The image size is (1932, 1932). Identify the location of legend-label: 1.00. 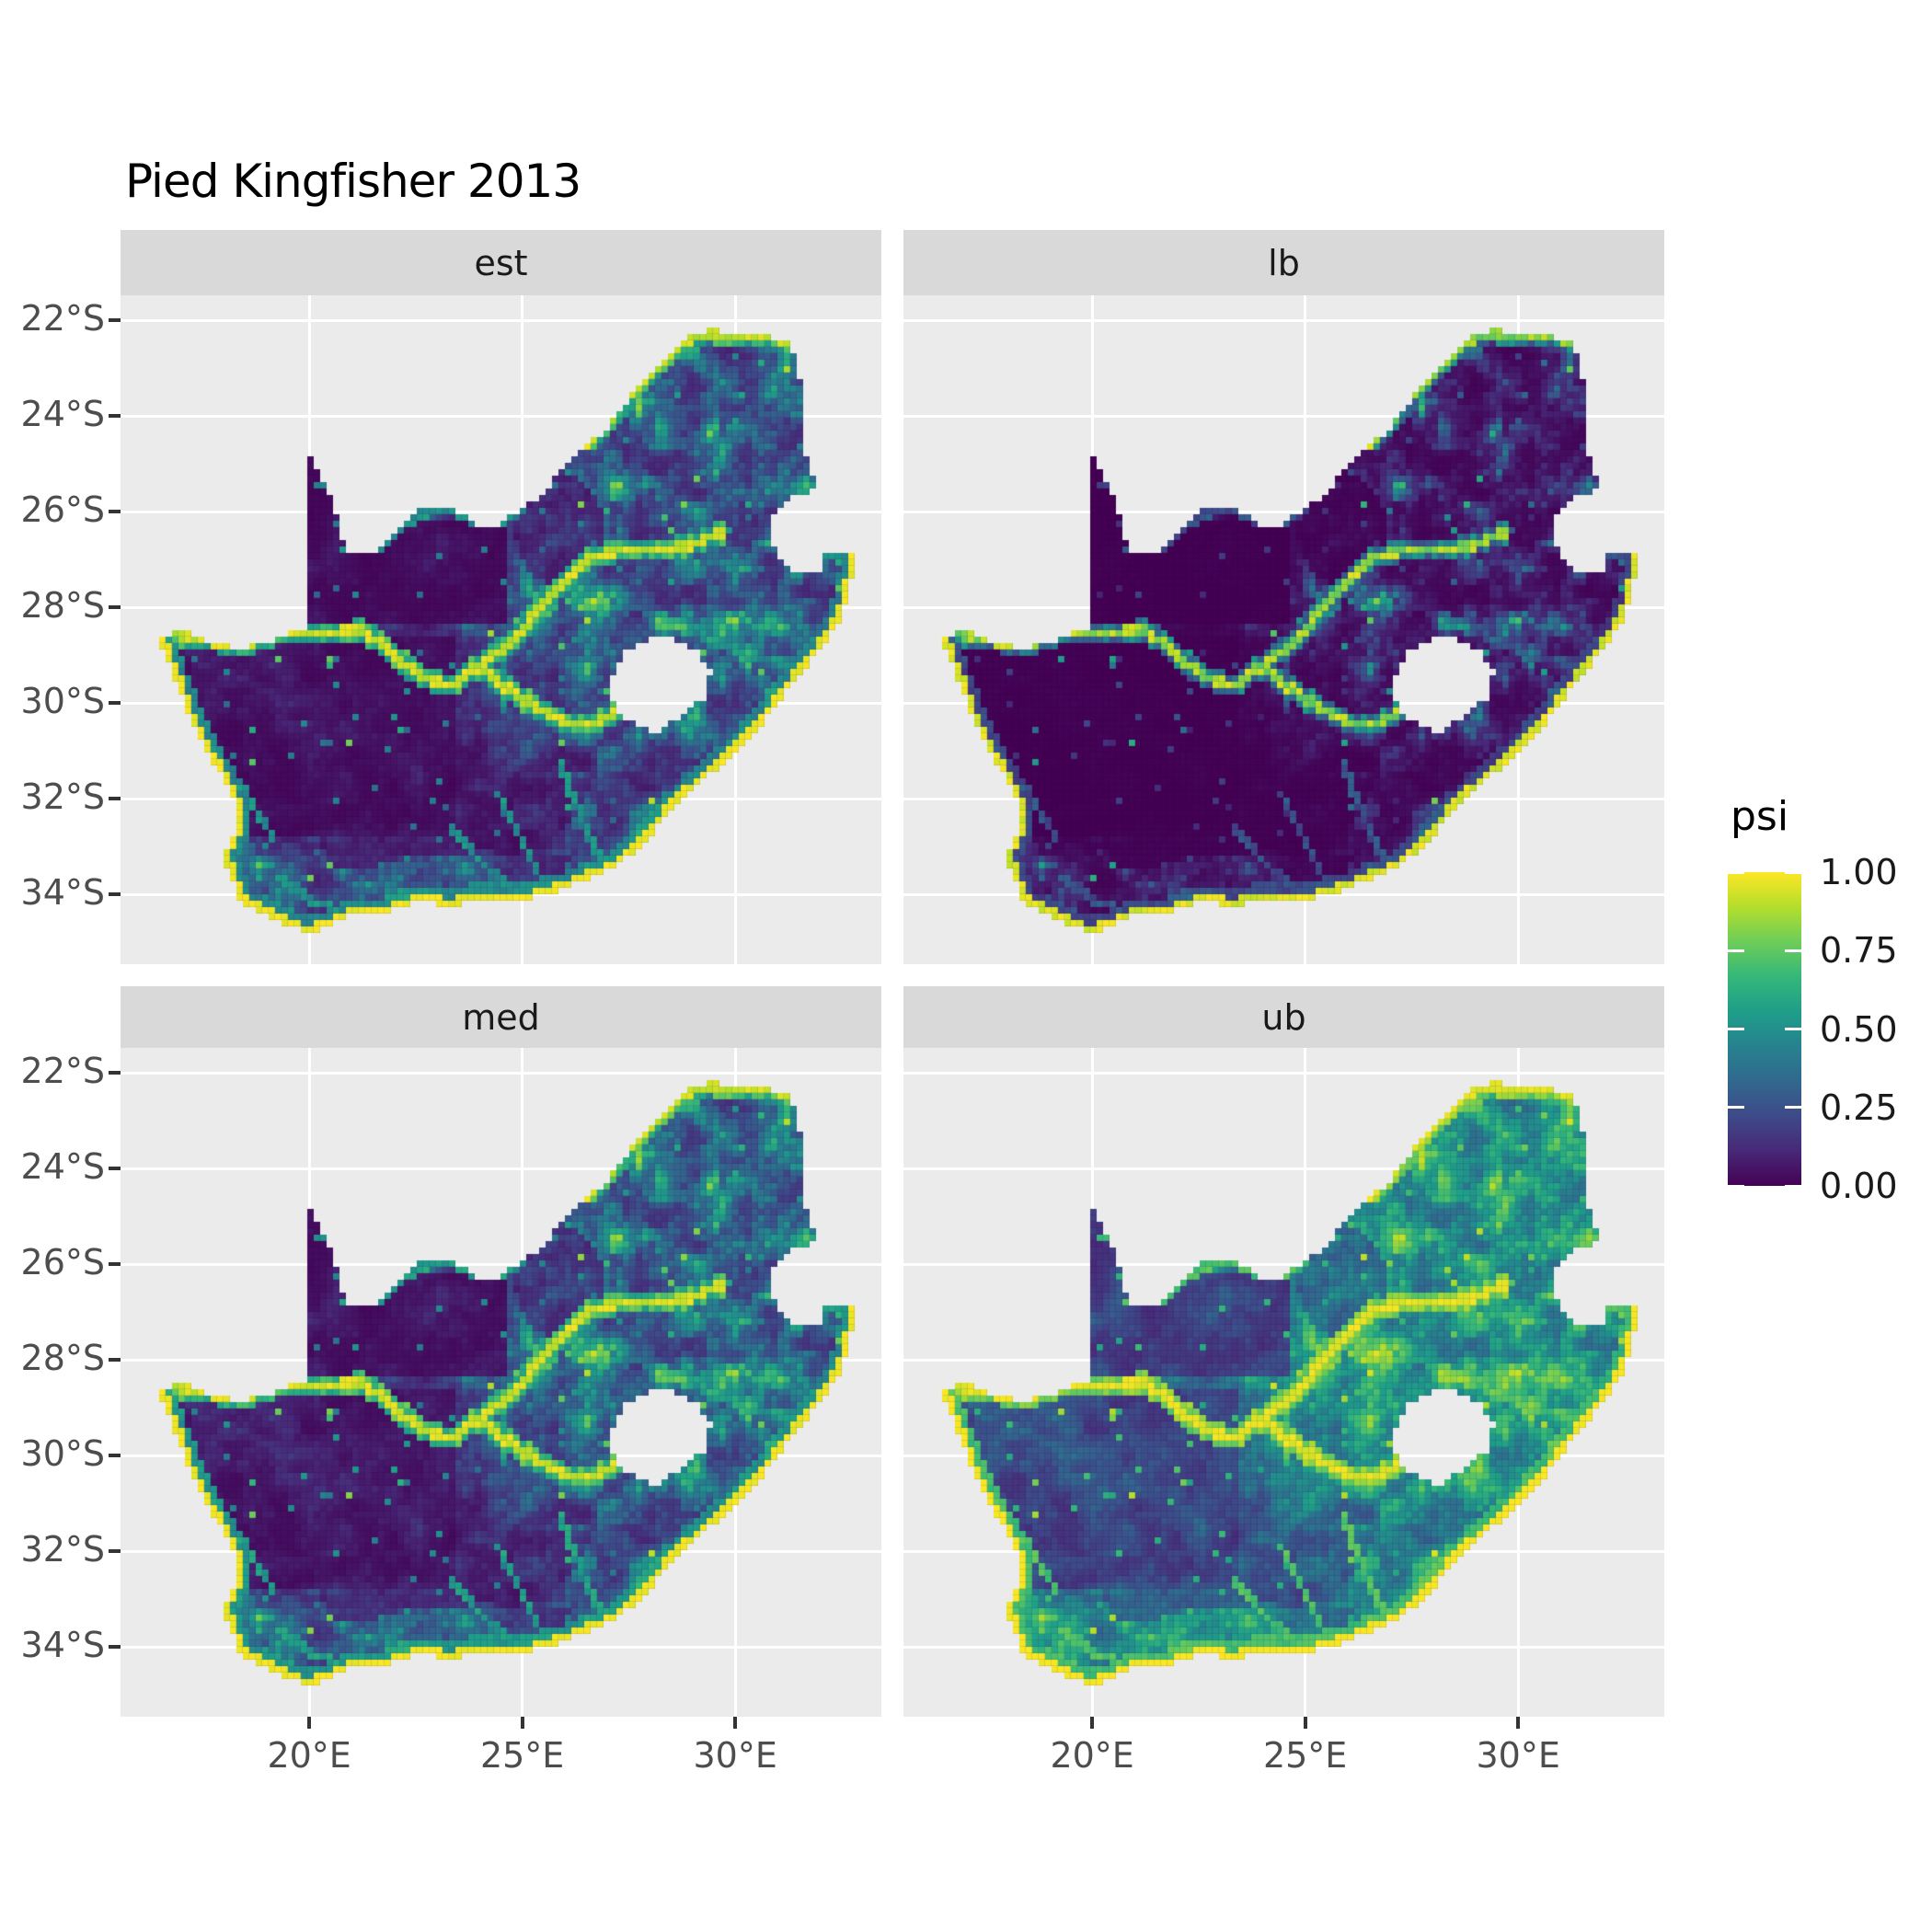
(1859, 872).